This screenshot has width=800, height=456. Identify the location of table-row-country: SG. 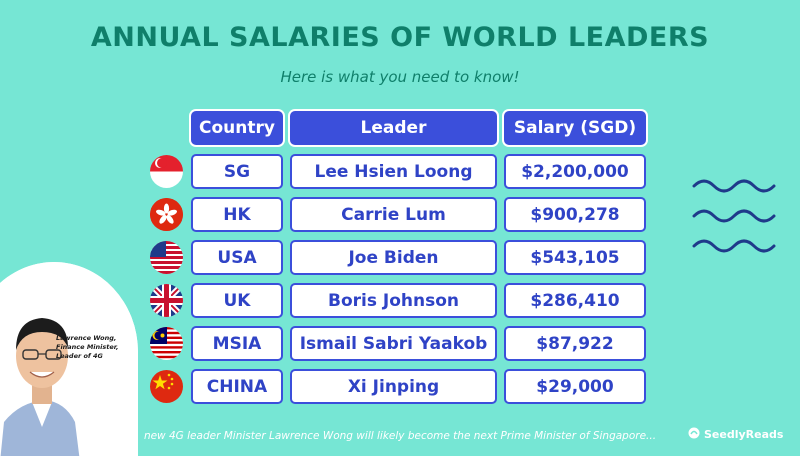
(237, 171).